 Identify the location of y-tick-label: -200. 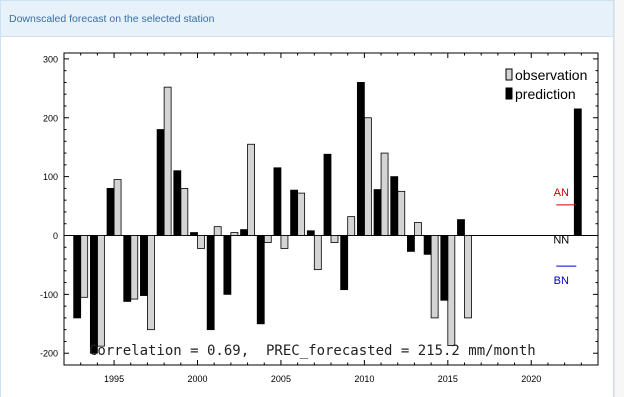
(49, 354).